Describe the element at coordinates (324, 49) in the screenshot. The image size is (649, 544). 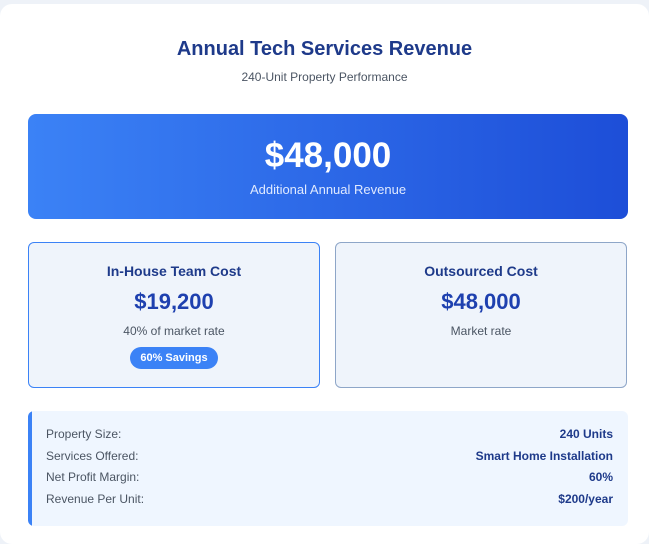
I see `page-title: Annual Tech Services Revenue` at that location.